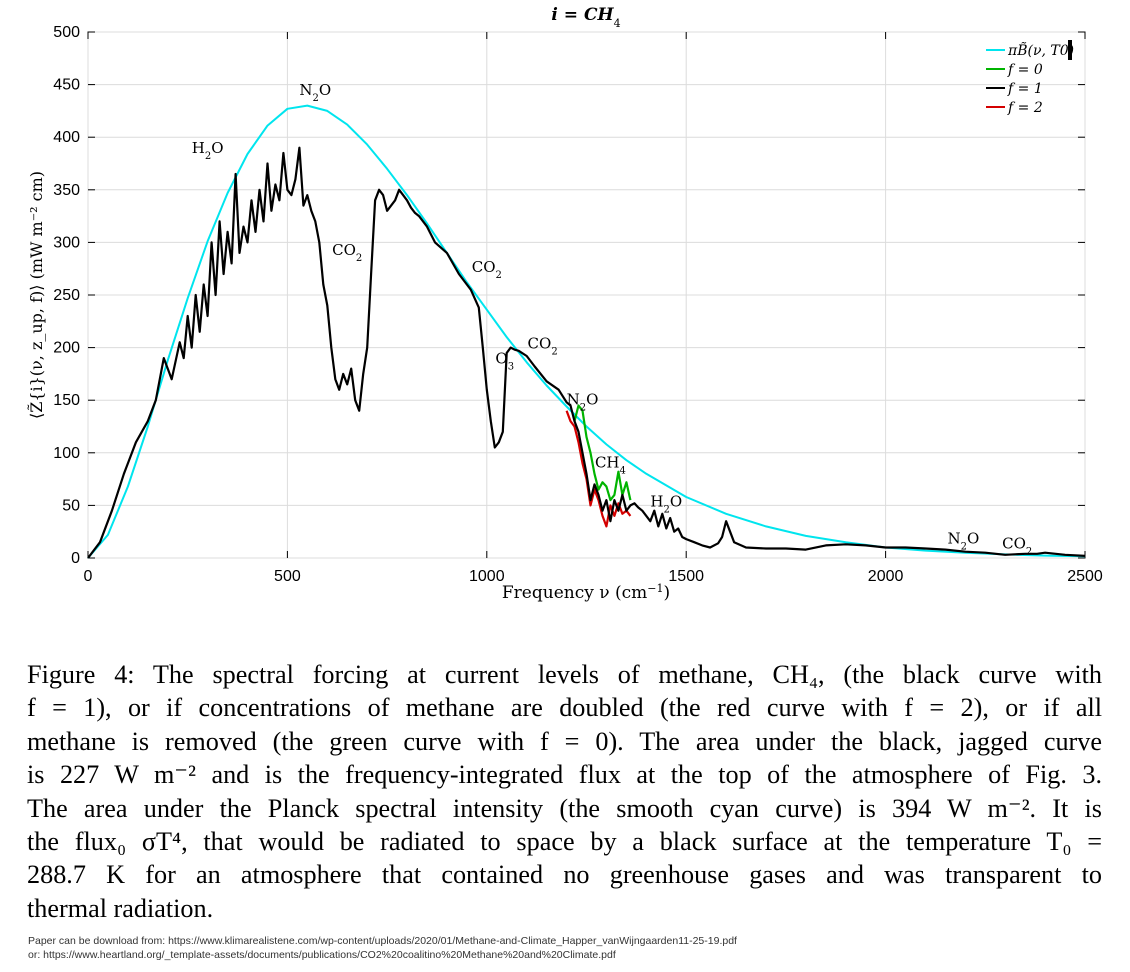  I want to click on x-tick-label: 0, so click(88, 576).